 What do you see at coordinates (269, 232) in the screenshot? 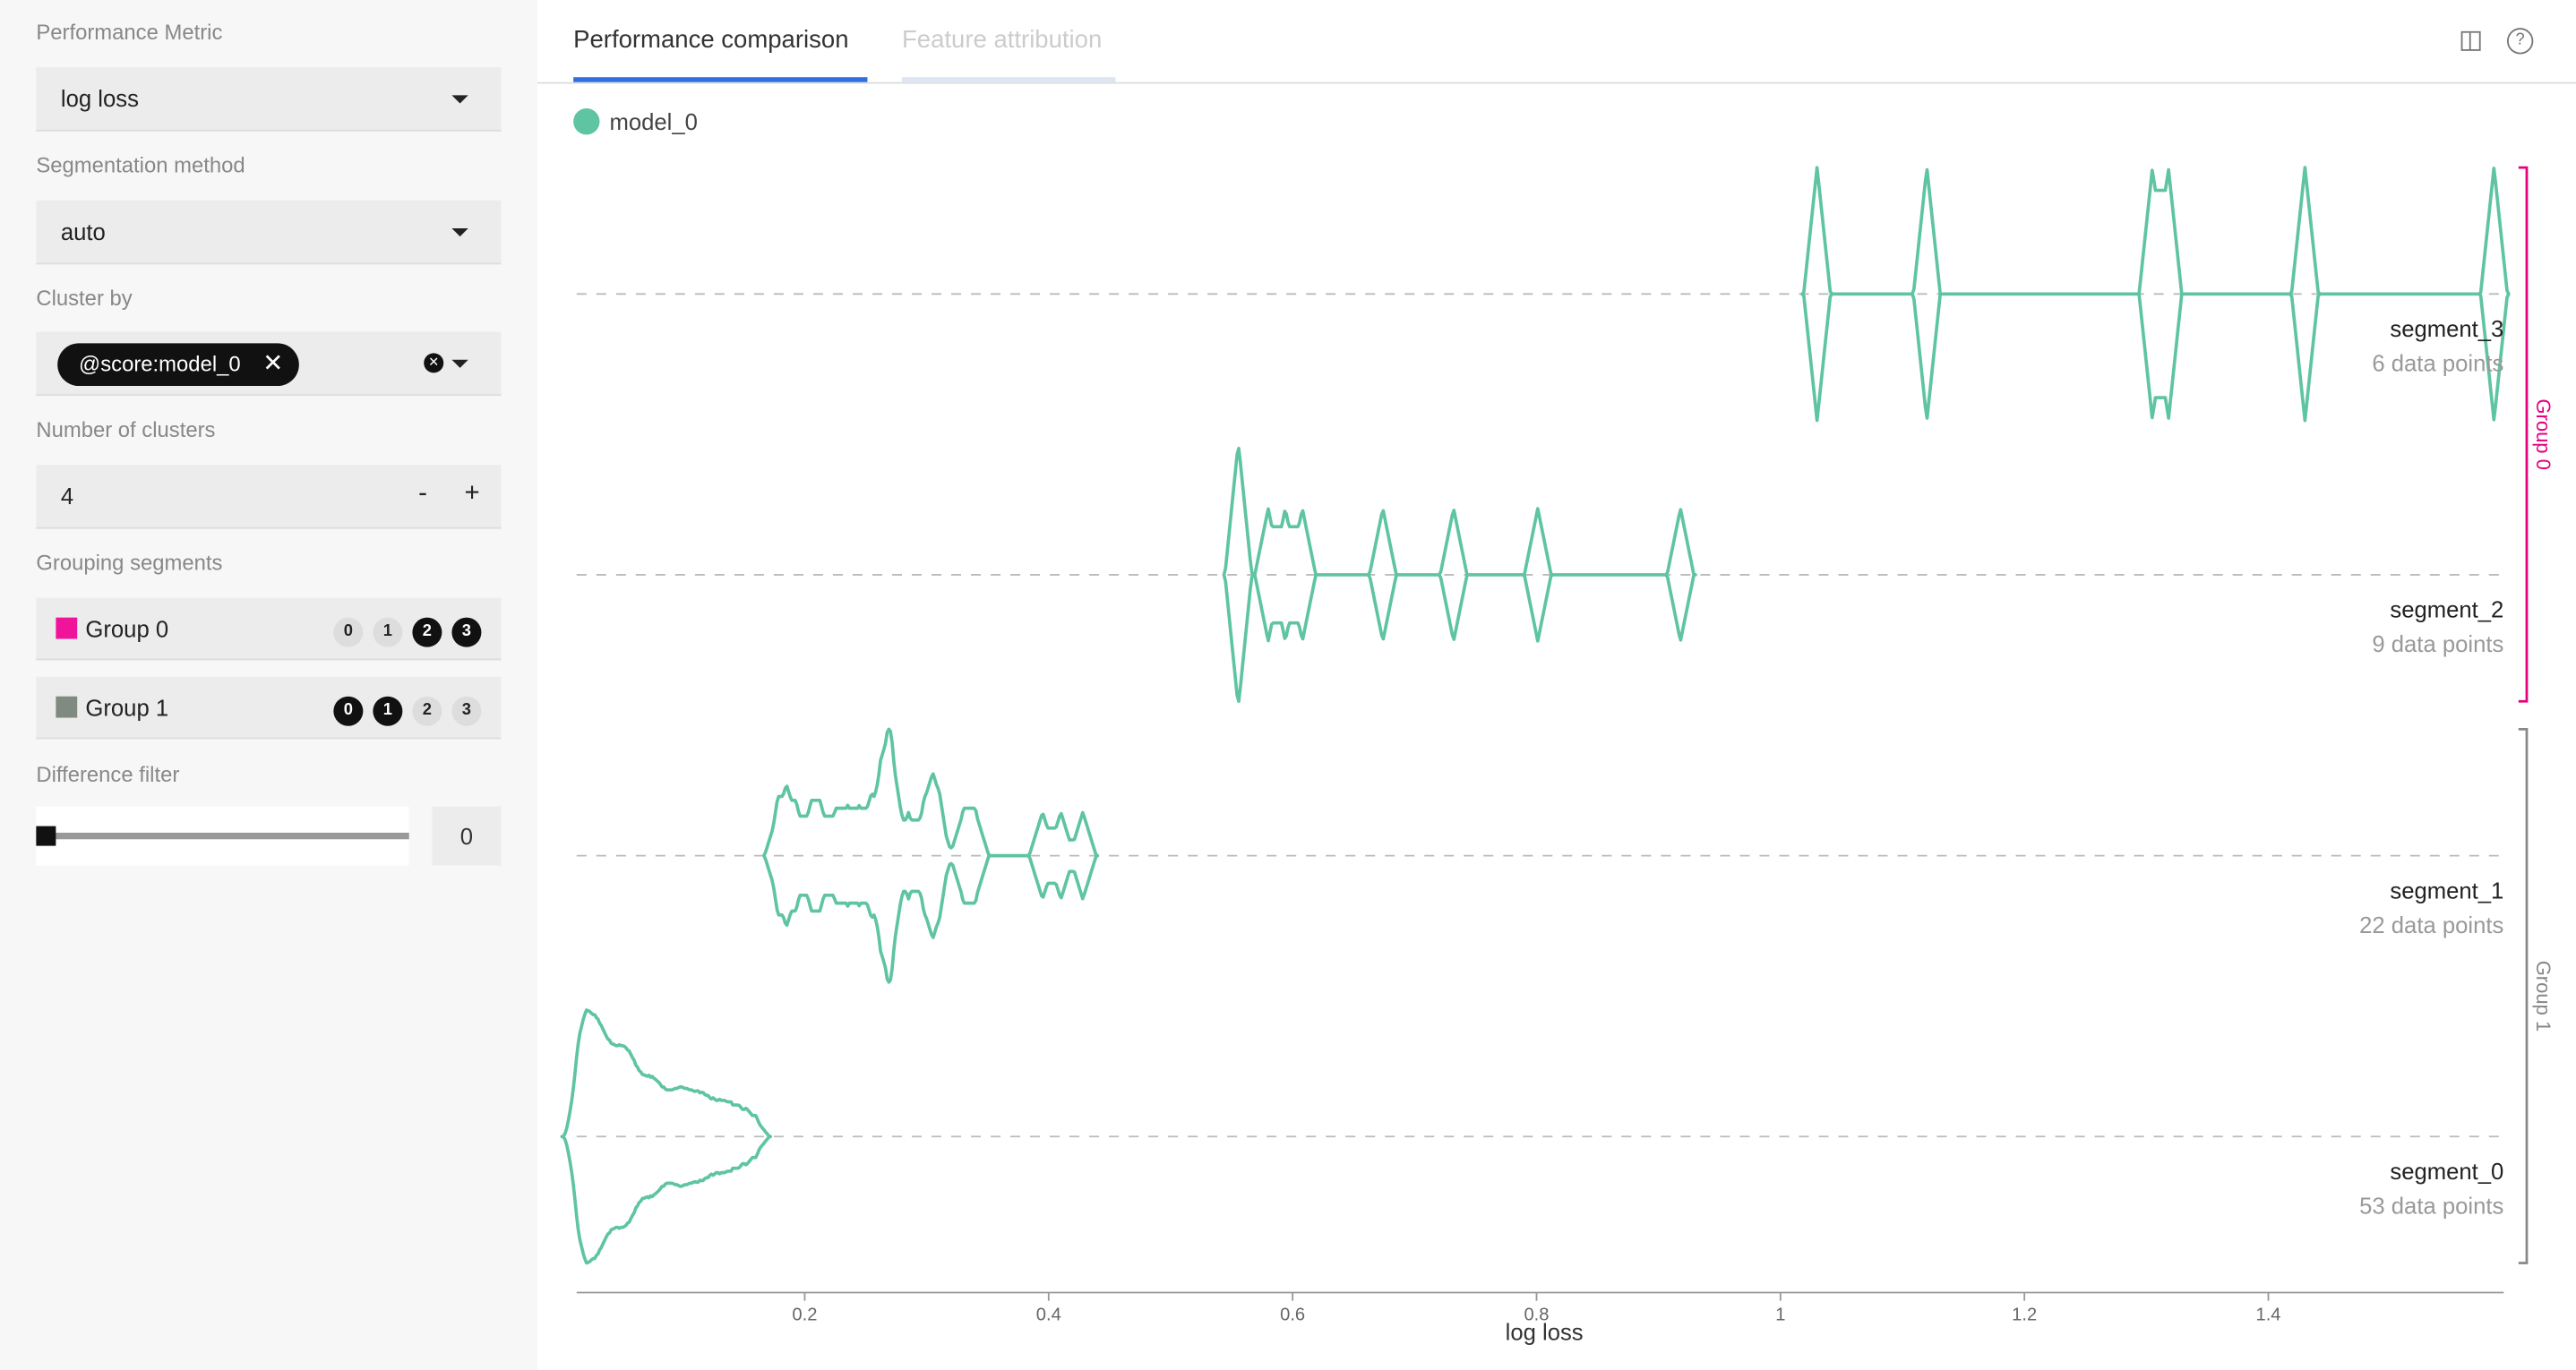
I see `dropdown: auto` at bounding box center [269, 232].